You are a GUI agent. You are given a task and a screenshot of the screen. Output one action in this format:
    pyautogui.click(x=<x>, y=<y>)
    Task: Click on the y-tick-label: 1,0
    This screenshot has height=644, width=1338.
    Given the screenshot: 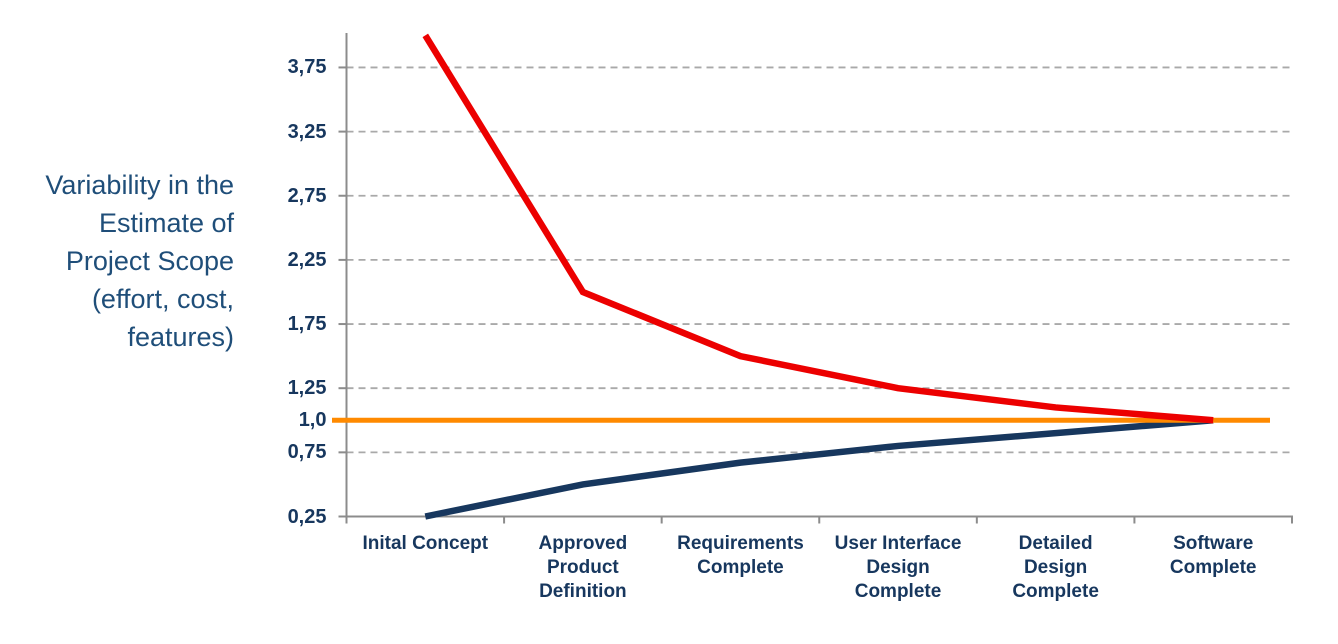 What is the action you would take?
    pyautogui.click(x=312, y=420)
    